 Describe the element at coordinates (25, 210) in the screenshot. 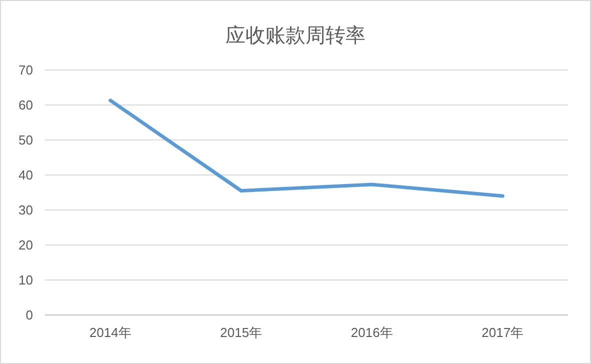

I see `y-tick-label: 30` at that location.